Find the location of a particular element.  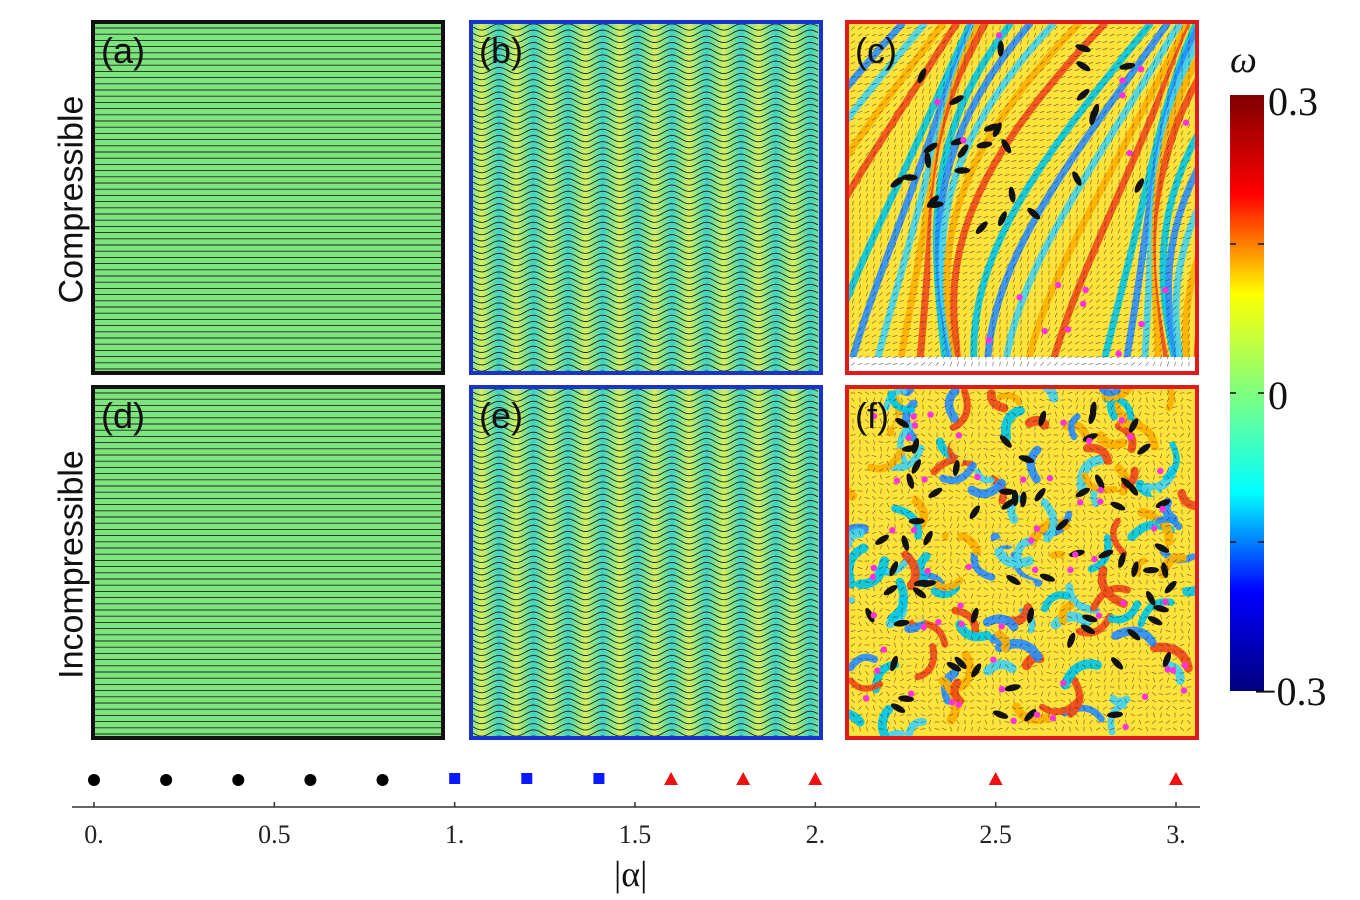

row-label-incompressible: Incompressible is located at coordinates (71, 564).